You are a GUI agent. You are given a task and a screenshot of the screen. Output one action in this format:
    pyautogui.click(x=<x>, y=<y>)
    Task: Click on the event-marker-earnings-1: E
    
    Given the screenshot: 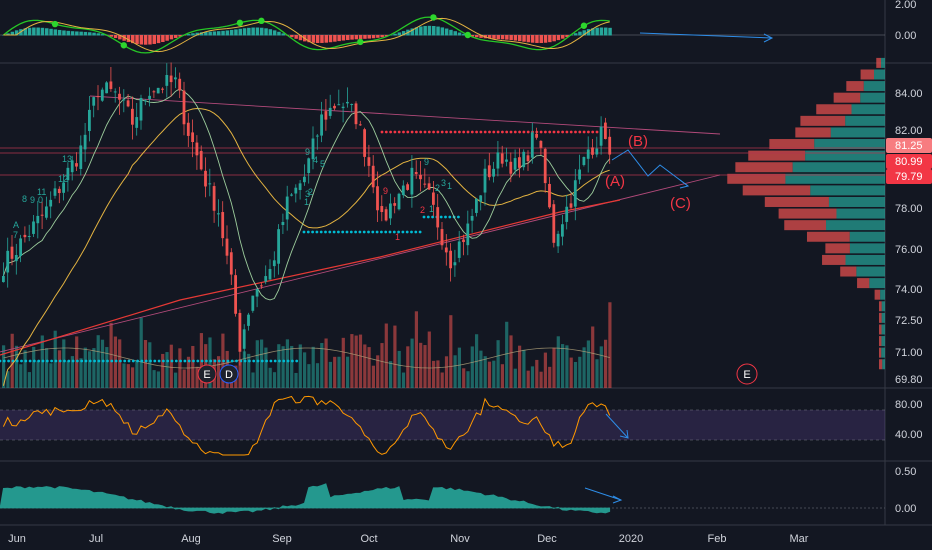 What is the action you would take?
    pyautogui.click(x=207, y=374)
    